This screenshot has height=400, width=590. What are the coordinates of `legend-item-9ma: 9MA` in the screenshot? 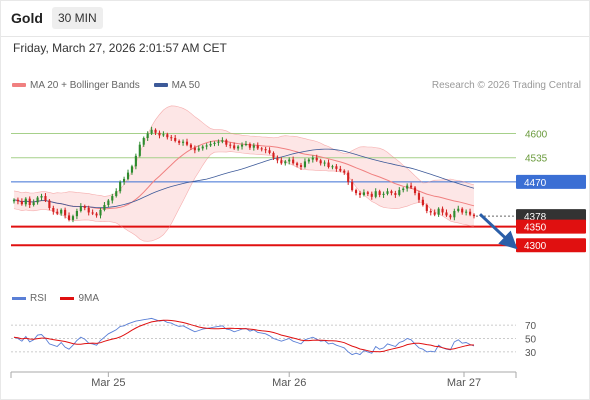 It's located at (79, 298).